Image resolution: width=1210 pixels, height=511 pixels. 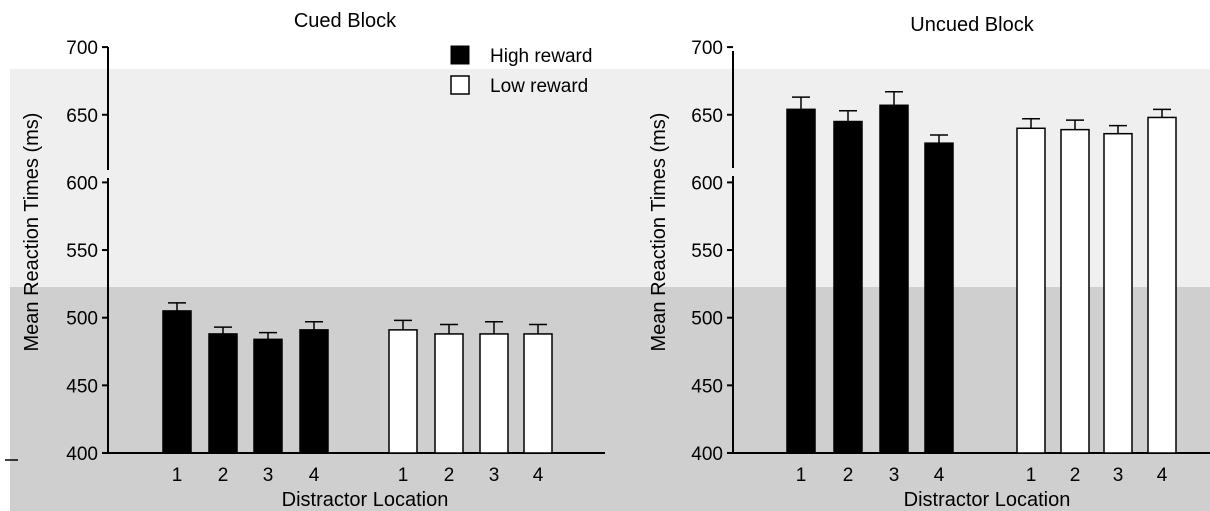 What do you see at coordinates (972, 25) in the screenshot?
I see `chart-title-right: Uncued Block` at bounding box center [972, 25].